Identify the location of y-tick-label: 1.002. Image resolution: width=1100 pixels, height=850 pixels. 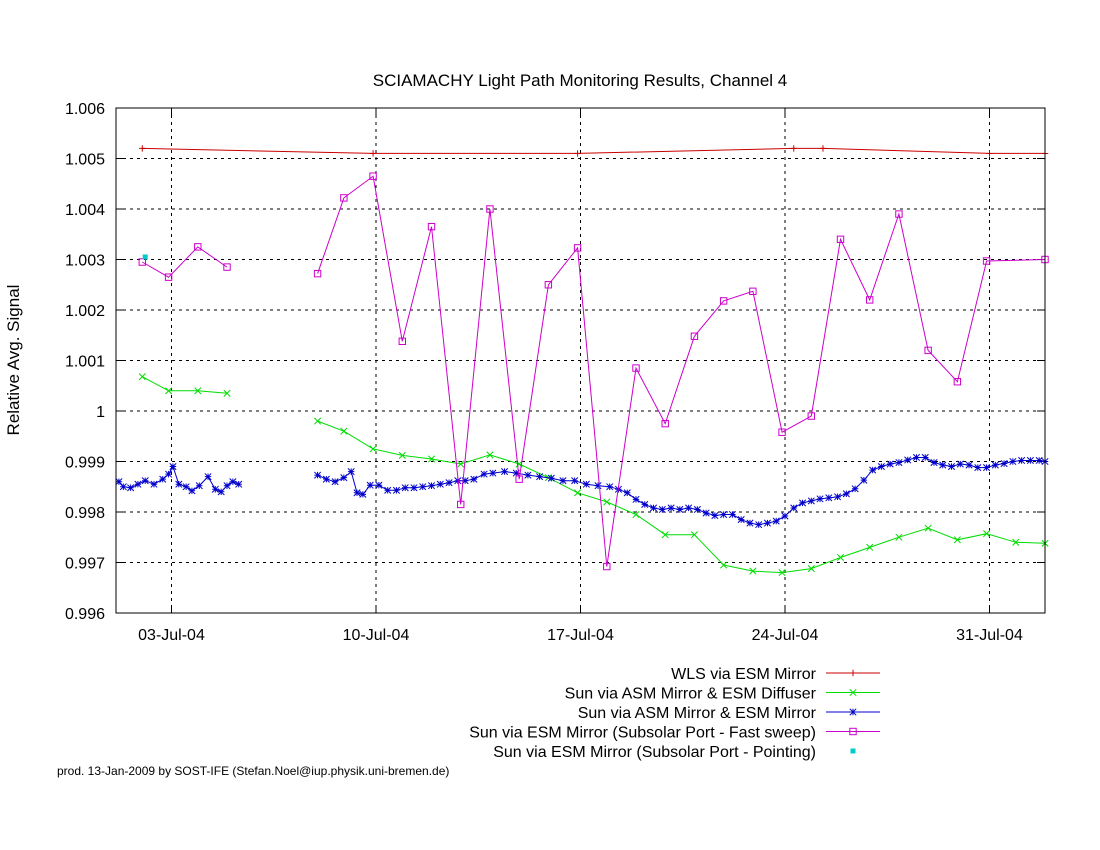
(85, 311).